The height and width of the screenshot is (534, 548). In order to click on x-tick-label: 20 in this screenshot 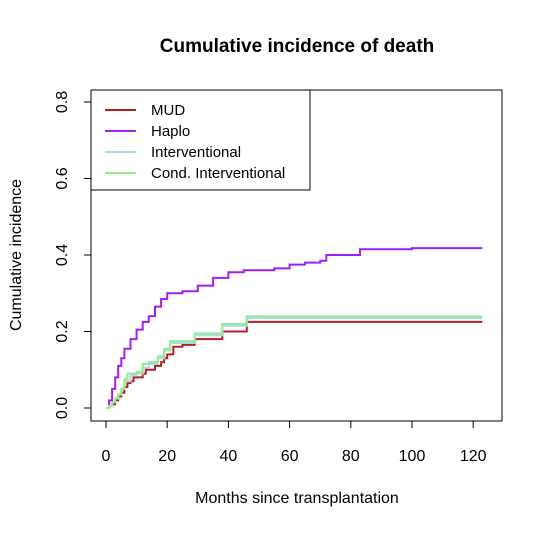, I will do `click(167, 456)`.